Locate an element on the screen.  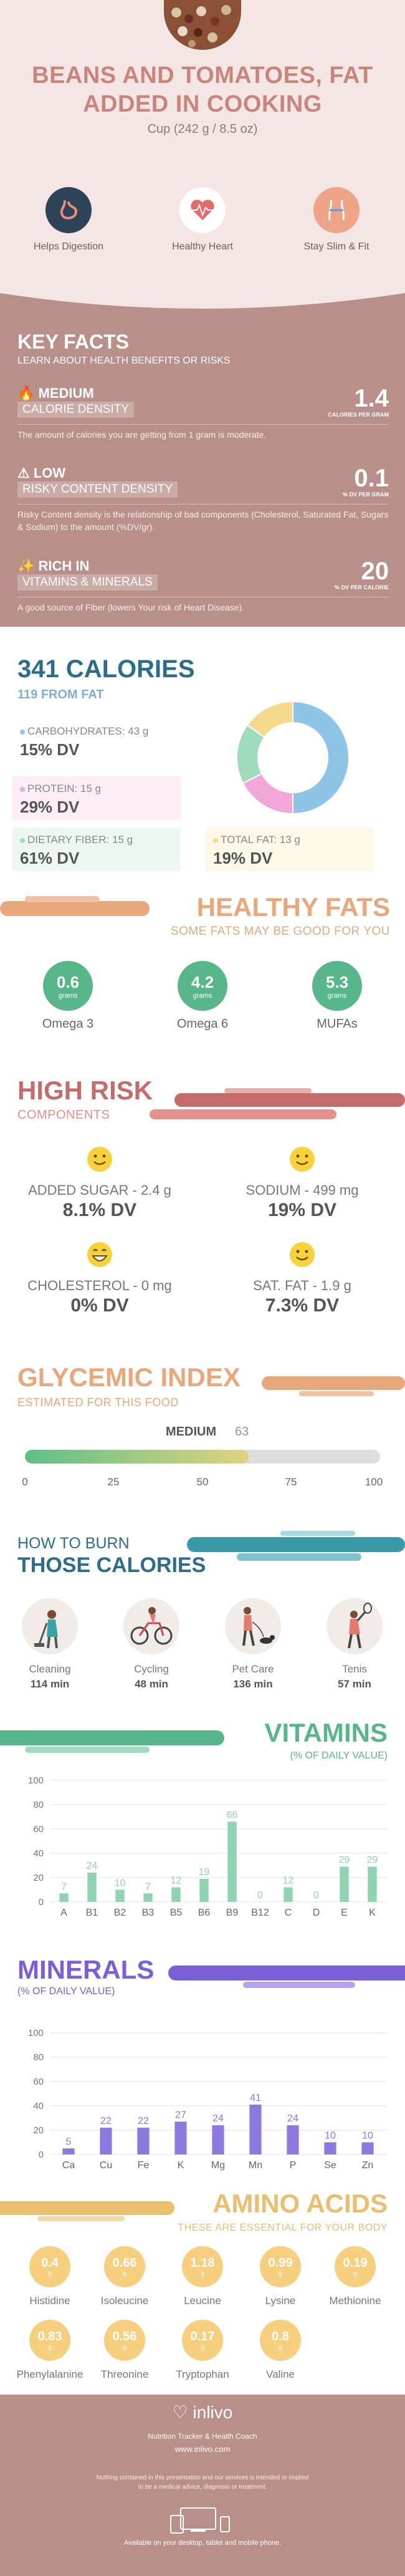
amino-value: 0.56 is located at coordinates (124, 2336).